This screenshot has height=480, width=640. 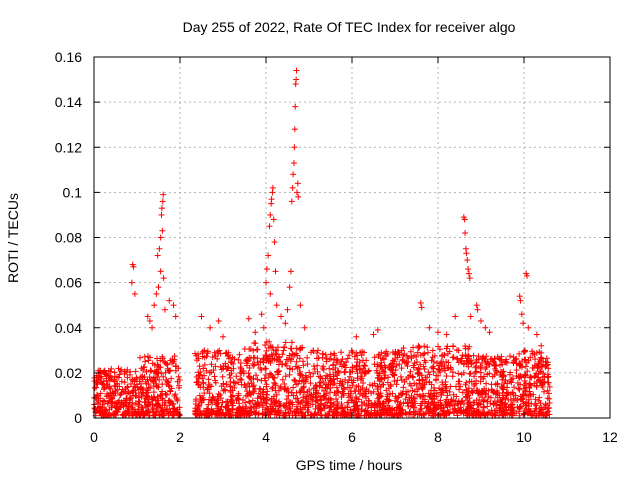 What do you see at coordinates (68, 328) in the screenshot?
I see `y-tick-label: 0.04` at bounding box center [68, 328].